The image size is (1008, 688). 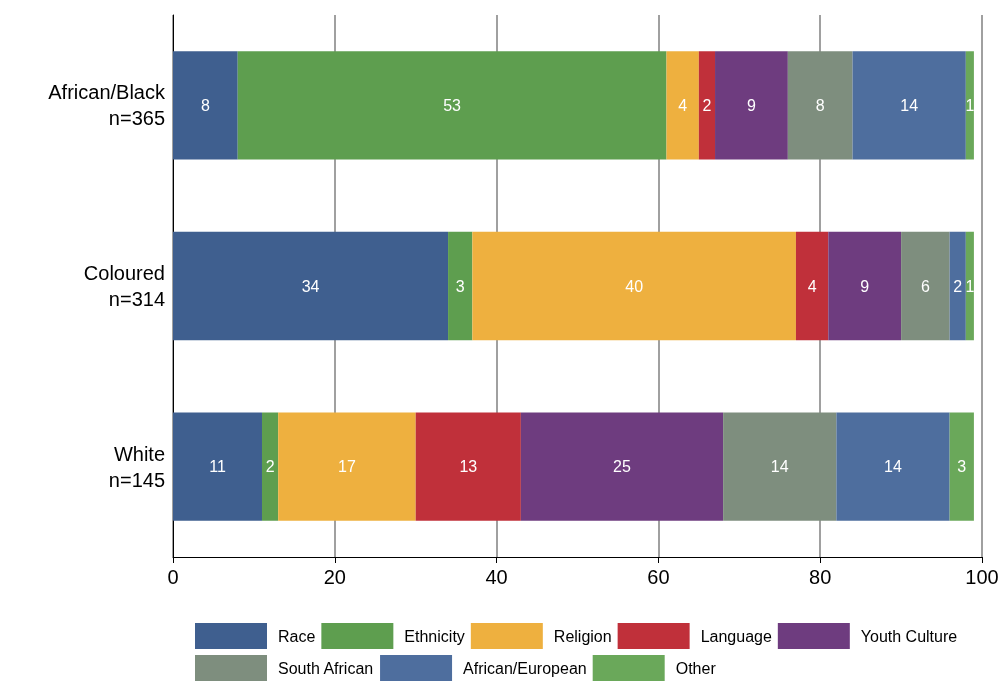 What do you see at coordinates (696, 668) in the screenshot?
I see `legend-label: Other` at bounding box center [696, 668].